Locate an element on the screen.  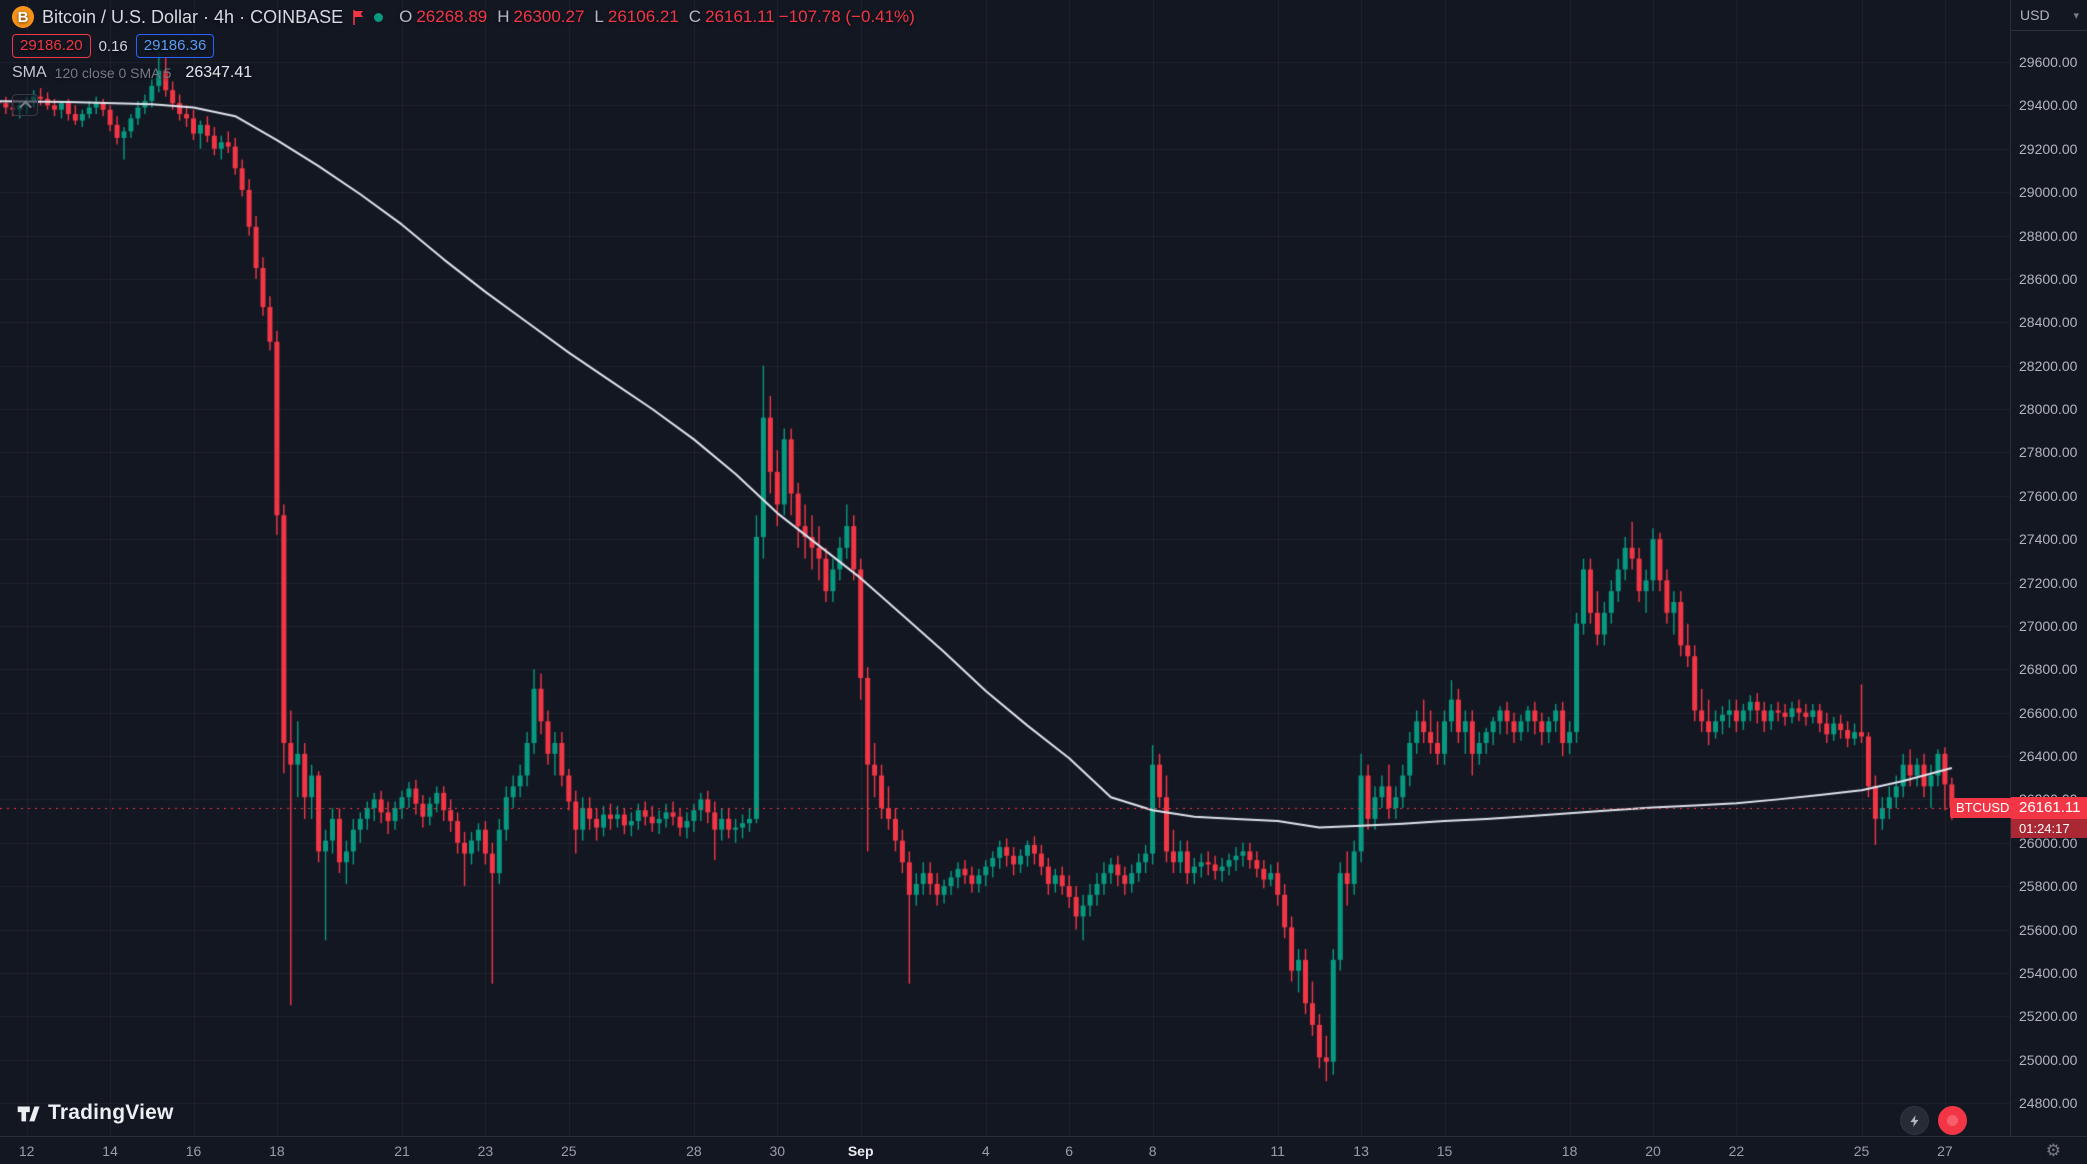
last-price-value: 26161.11 is located at coordinates (2049, 807).